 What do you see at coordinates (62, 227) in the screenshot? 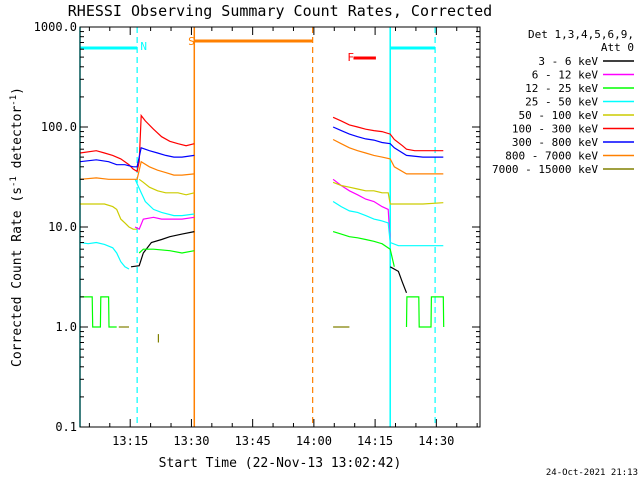
I see `y-tick-label: 10.0` at bounding box center [62, 227].